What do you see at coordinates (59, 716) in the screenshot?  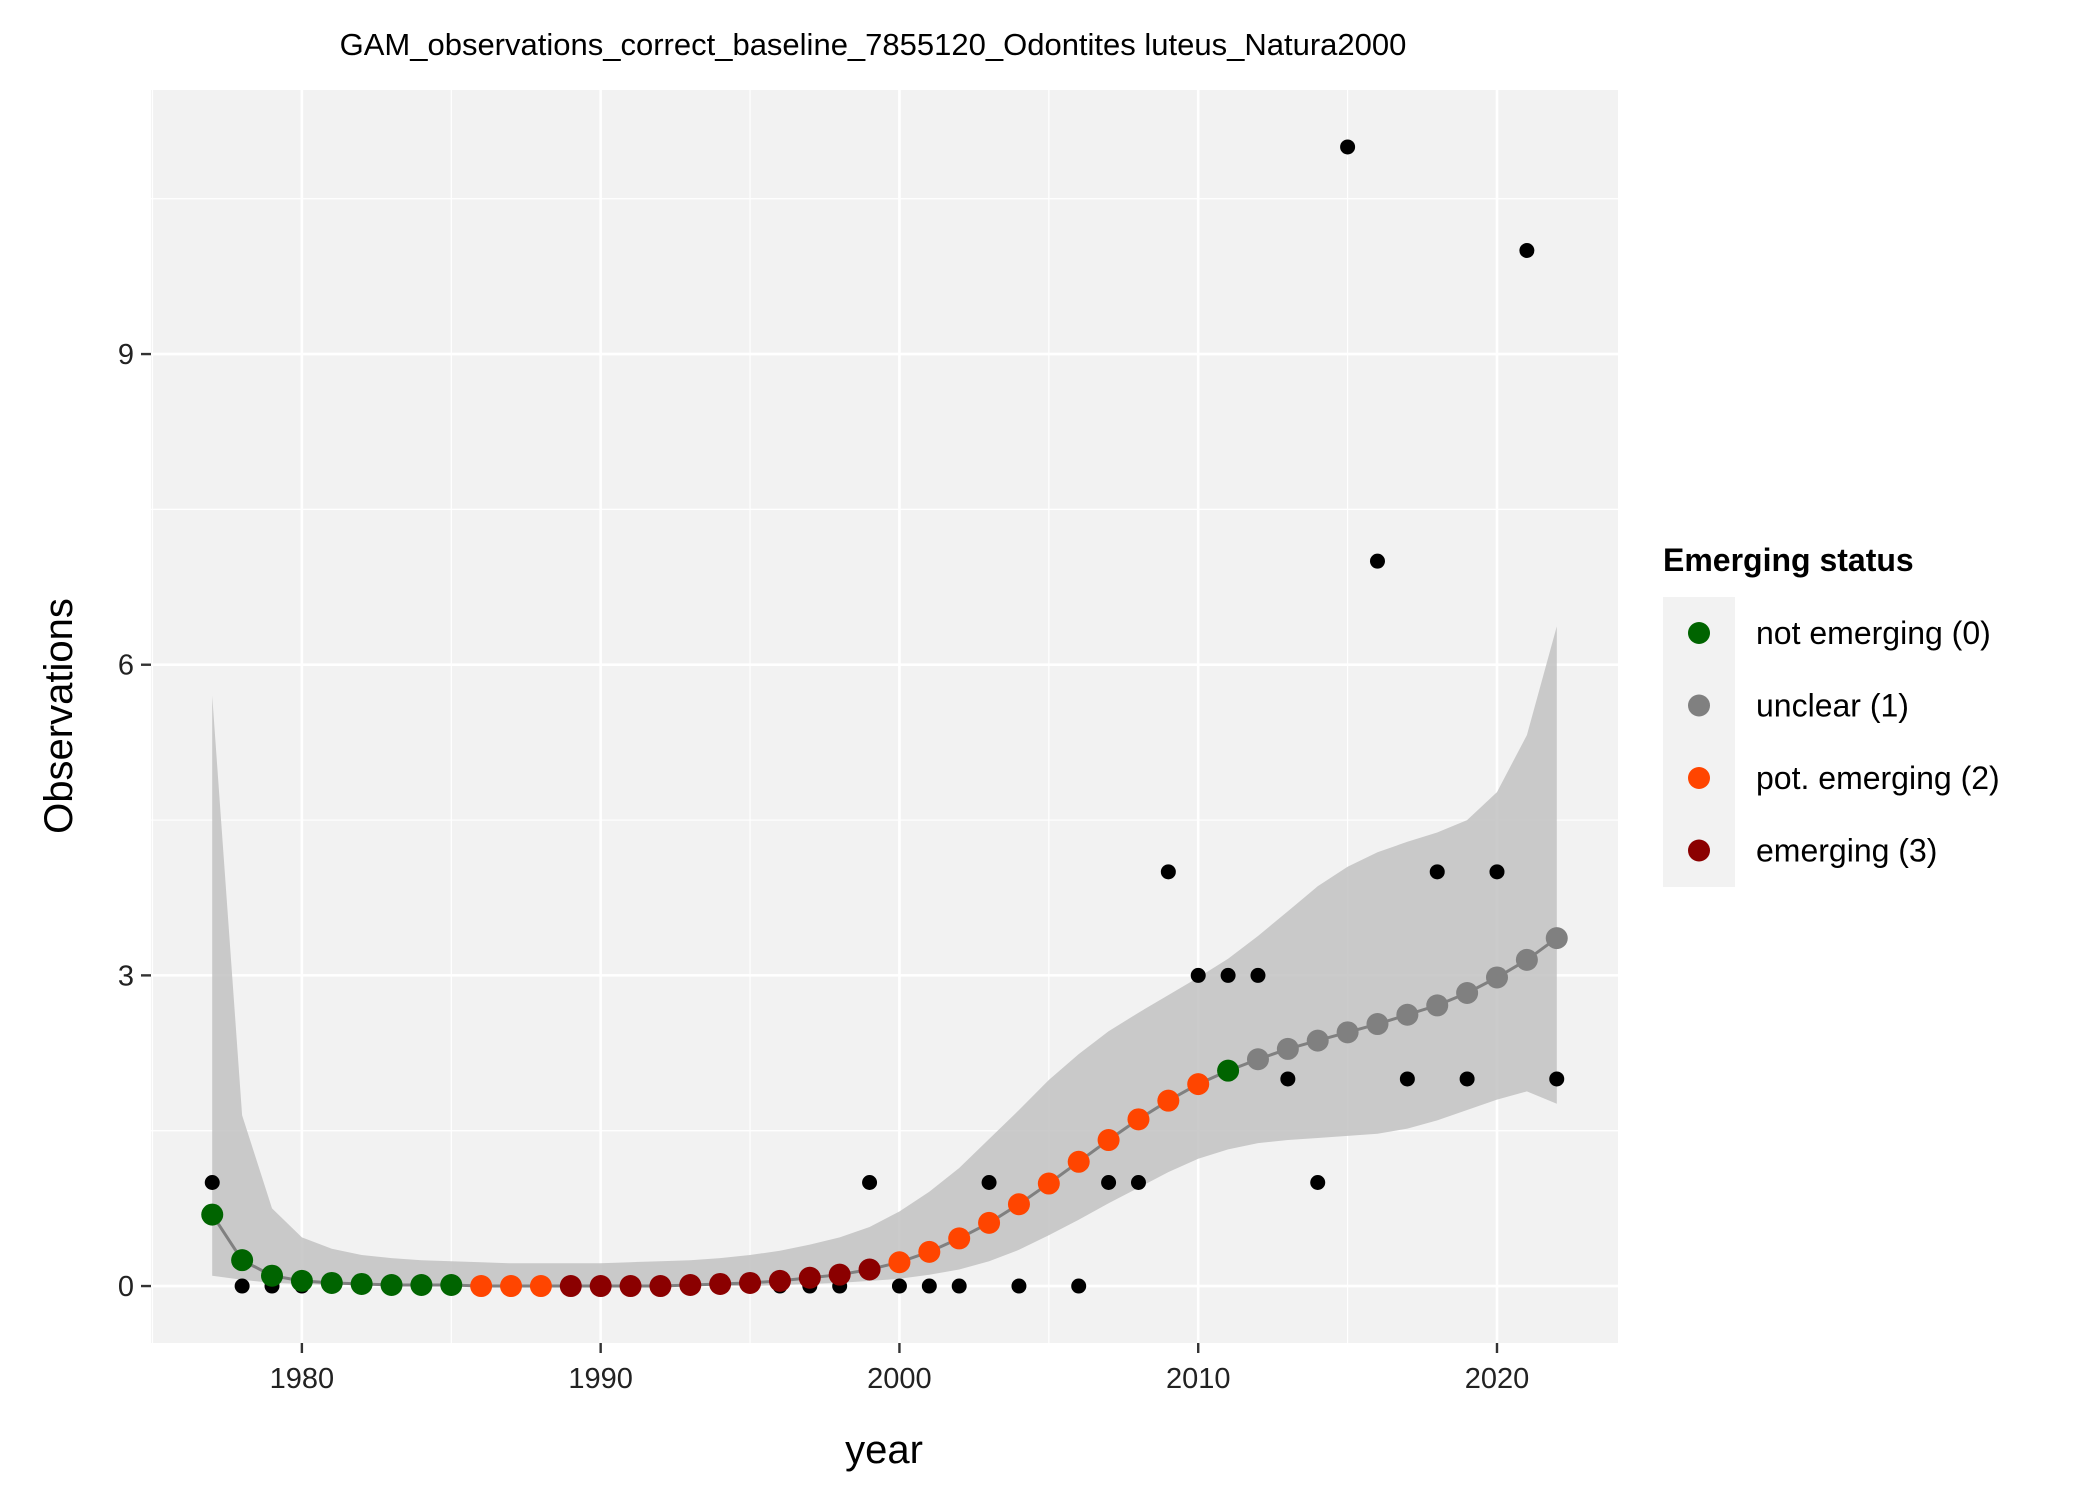 I see `y-axis-label: Observations` at bounding box center [59, 716].